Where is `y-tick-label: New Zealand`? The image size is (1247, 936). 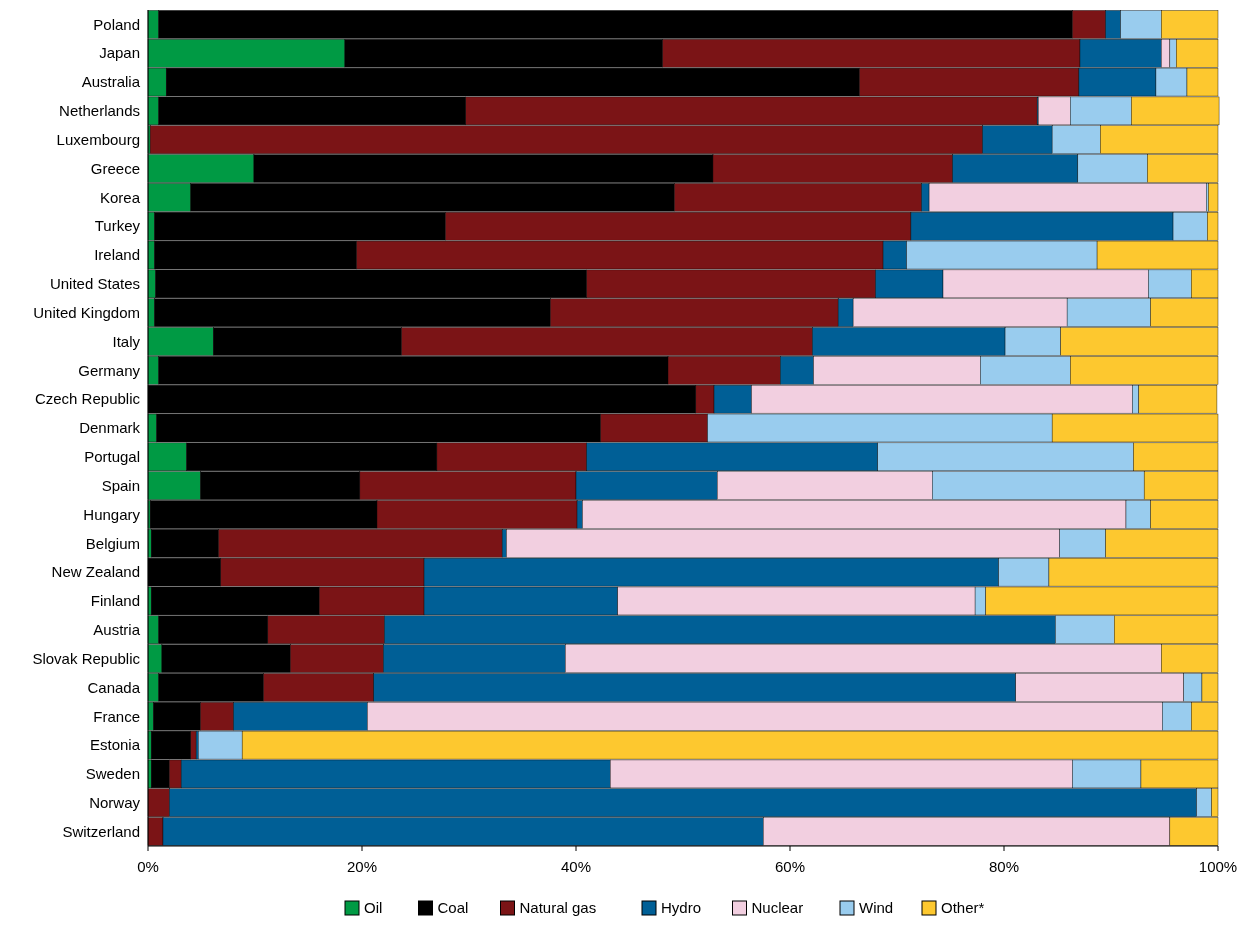
y-tick-label: New Zealand is located at coordinates (95, 572).